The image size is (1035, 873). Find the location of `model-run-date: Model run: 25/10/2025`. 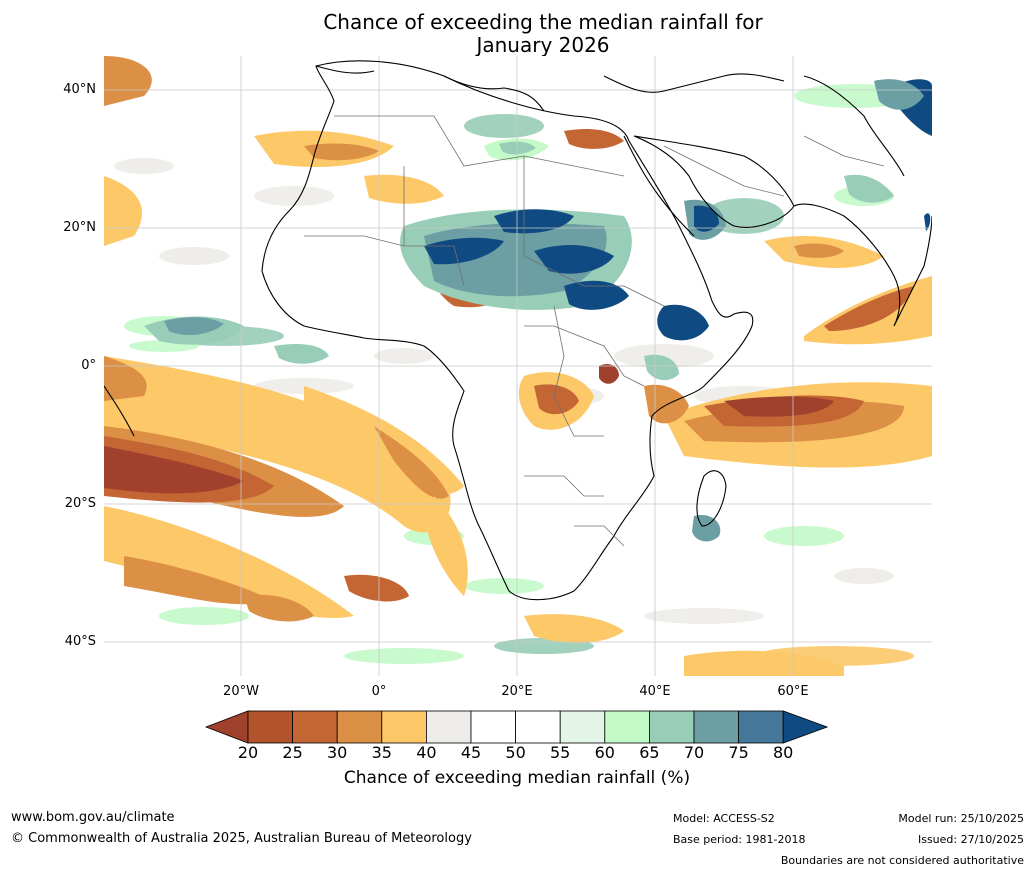

model-run-date: Model run: 25/10/2025 is located at coordinates (961, 818).